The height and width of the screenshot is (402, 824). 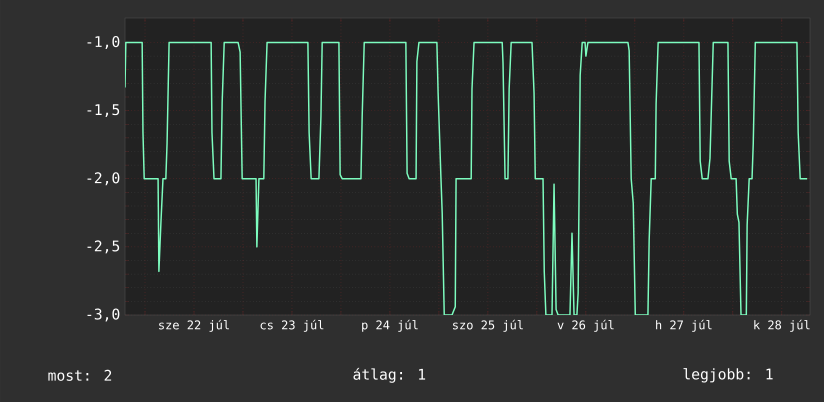 I want to click on x-tick-label: k 28 júl, so click(x=782, y=326).